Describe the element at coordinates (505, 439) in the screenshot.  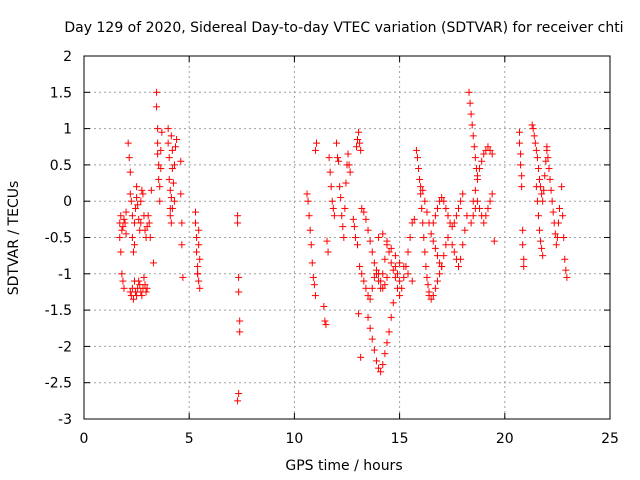
I see `x-tick-label: 20` at that location.